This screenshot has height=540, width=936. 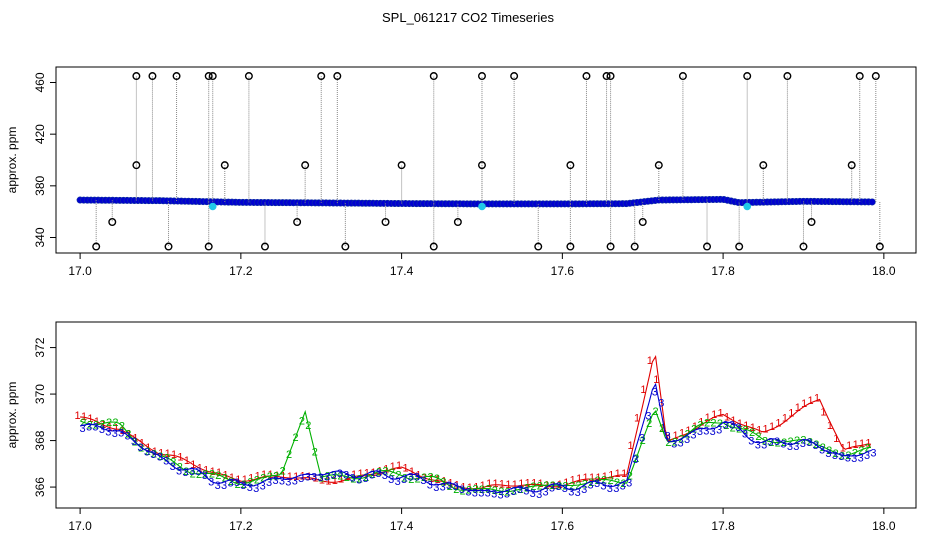 What do you see at coordinates (40, 487) in the screenshot?
I see `y-tick-label: 366` at bounding box center [40, 487].